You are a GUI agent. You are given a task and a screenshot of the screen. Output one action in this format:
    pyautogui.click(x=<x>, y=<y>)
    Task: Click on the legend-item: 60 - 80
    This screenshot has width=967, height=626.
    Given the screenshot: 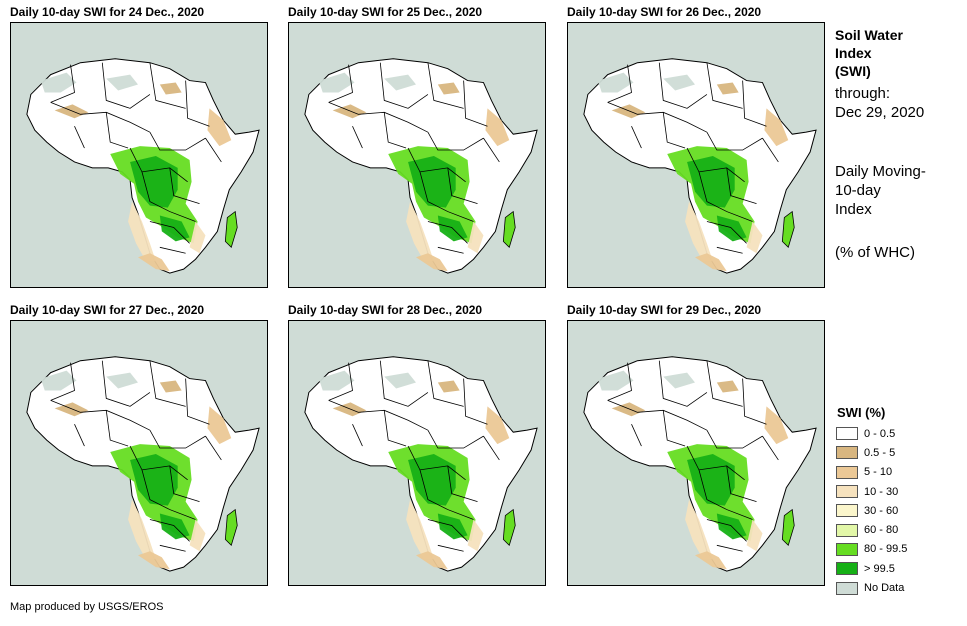 What is the action you would take?
    pyautogui.click(x=871, y=529)
    